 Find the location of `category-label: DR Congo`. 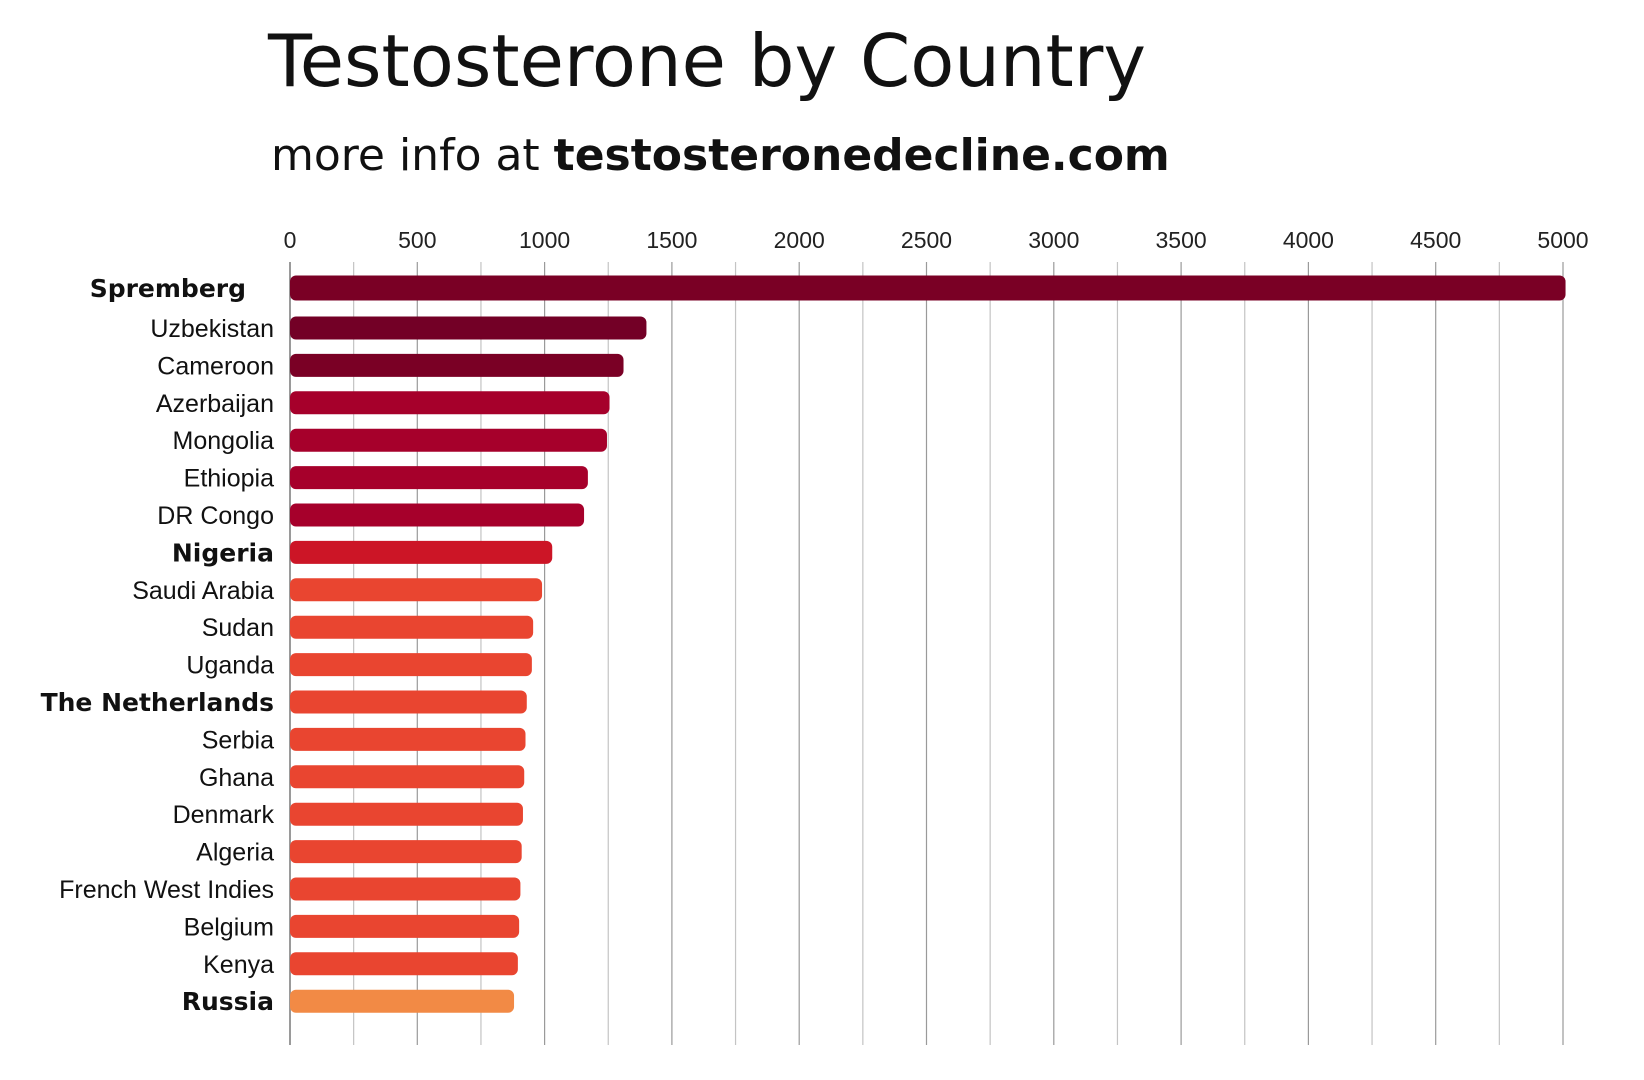

category-label: DR Congo is located at coordinates (215, 516).